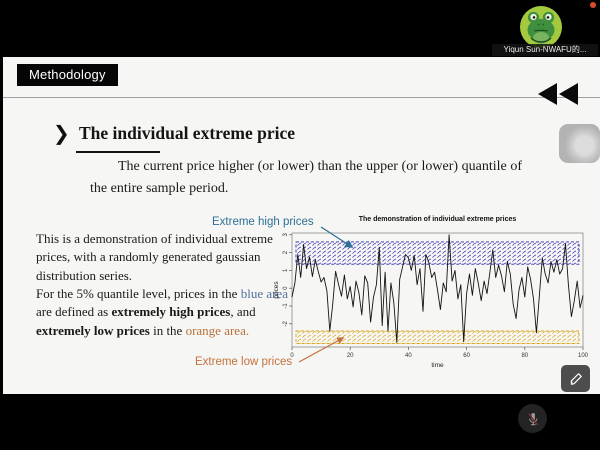 The height and width of the screenshot is (450, 600). What do you see at coordinates (67, 75) in the screenshot?
I see `section-label: Methodology` at bounding box center [67, 75].